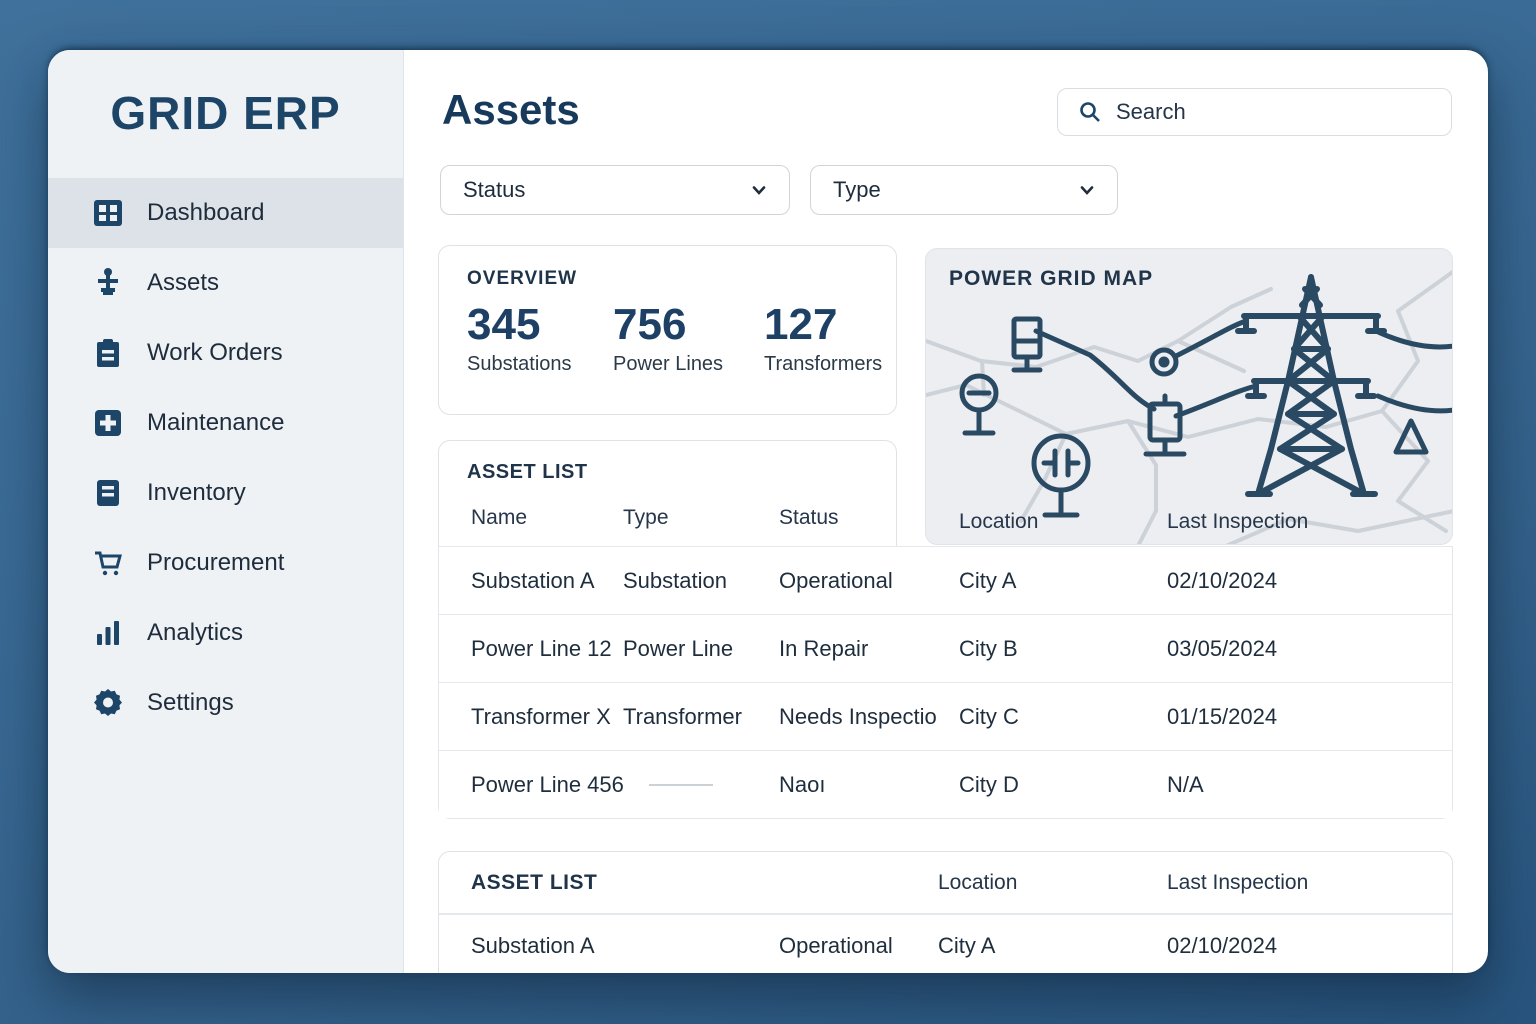 Image resolution: width=1536 pixels, height=1024 pixels. I want to click on cell-type: Substation, so click(675, 580).